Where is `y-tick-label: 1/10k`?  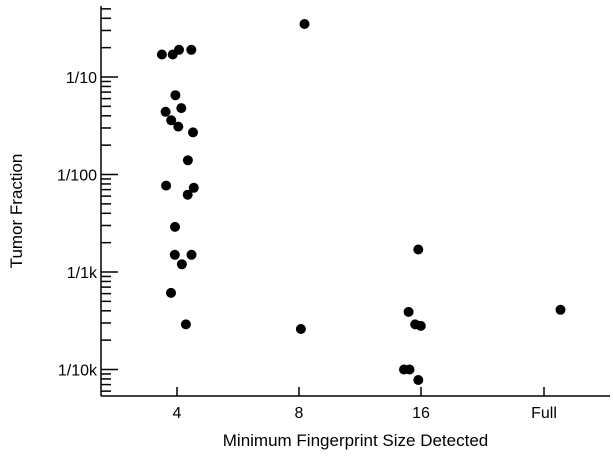 y-tick-label: 1/10k is located at coordinates (78, 371).